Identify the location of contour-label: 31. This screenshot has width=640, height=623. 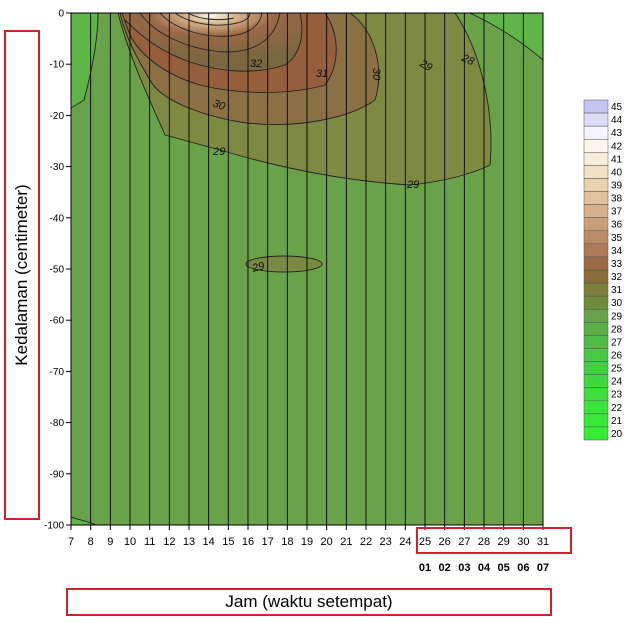
(322, 74).